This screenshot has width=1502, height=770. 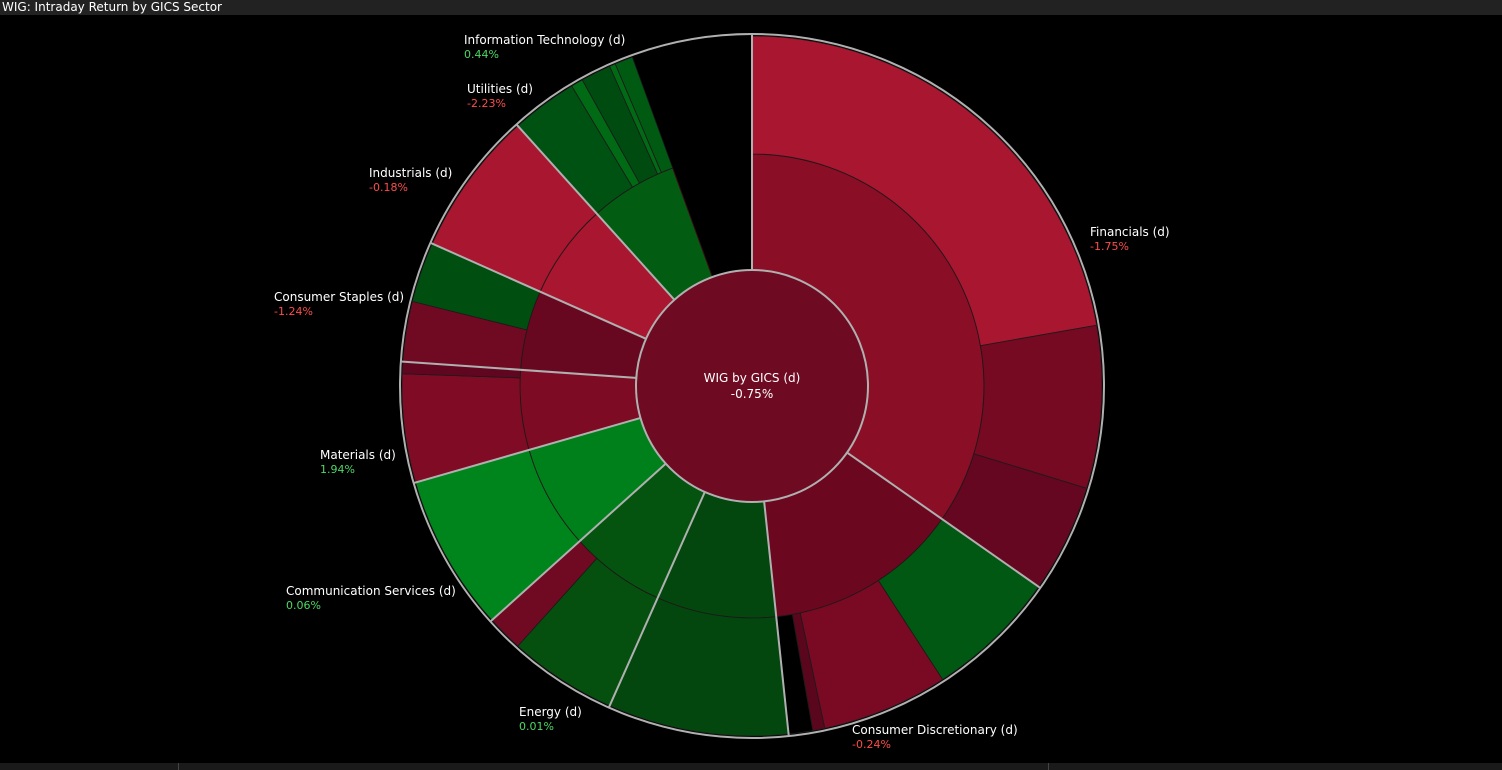 I want to click on sector-label-utilities: Utilities (d), so click(x=500, y=89).